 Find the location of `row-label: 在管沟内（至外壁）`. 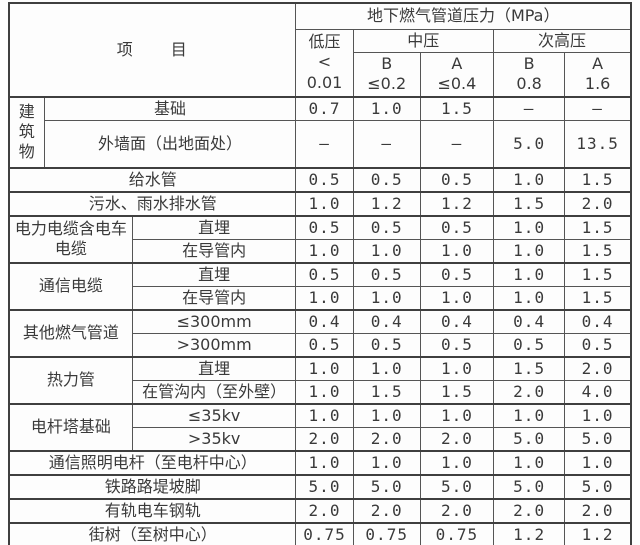

row-label: 在管沟内（至外壁） is located at coordinates (214, 392).